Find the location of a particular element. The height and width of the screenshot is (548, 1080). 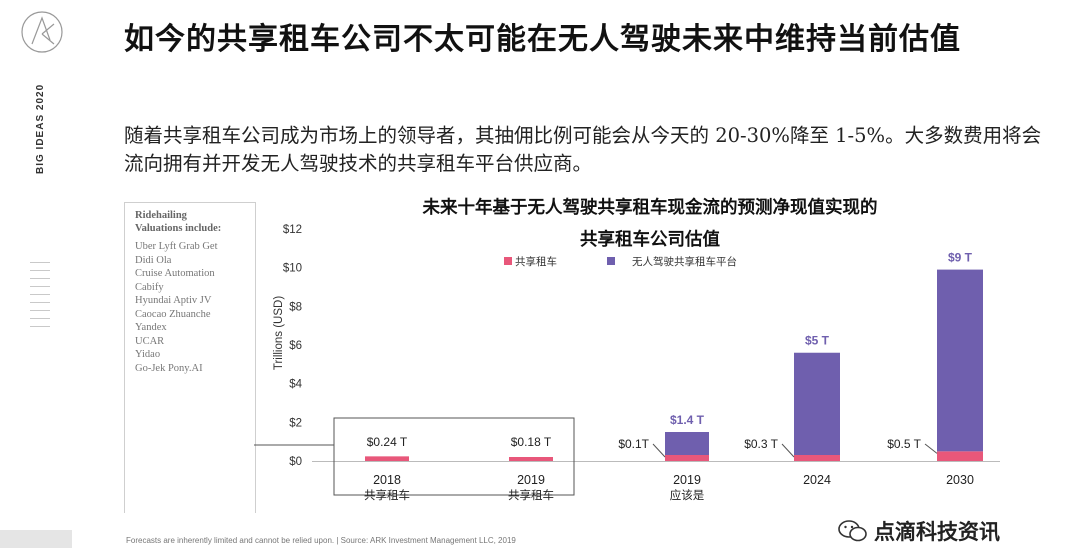

y-axis-label: Trillions (USD) is located at coordinates (279, 333).